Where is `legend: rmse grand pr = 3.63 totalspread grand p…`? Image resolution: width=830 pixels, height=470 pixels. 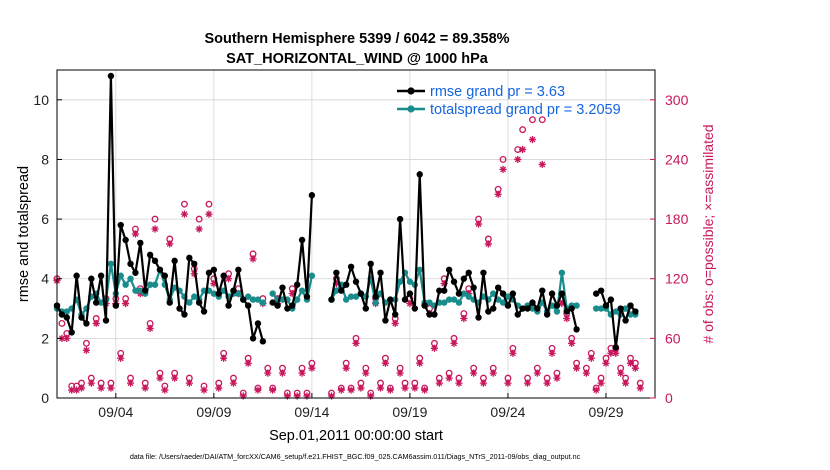 legend: rmse grand pr = 3.63 totalspread grand p… is located at coordinates (509, 101).